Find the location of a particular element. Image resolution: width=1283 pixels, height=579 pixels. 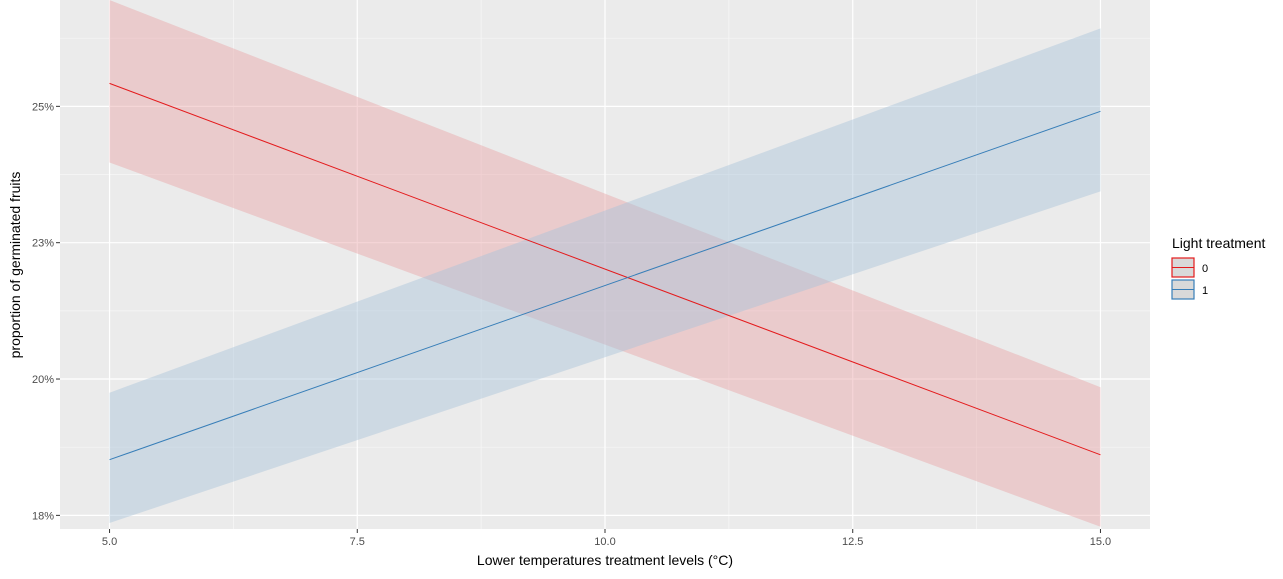

y-tick-label: 23% is located at coordinates (43, 244).